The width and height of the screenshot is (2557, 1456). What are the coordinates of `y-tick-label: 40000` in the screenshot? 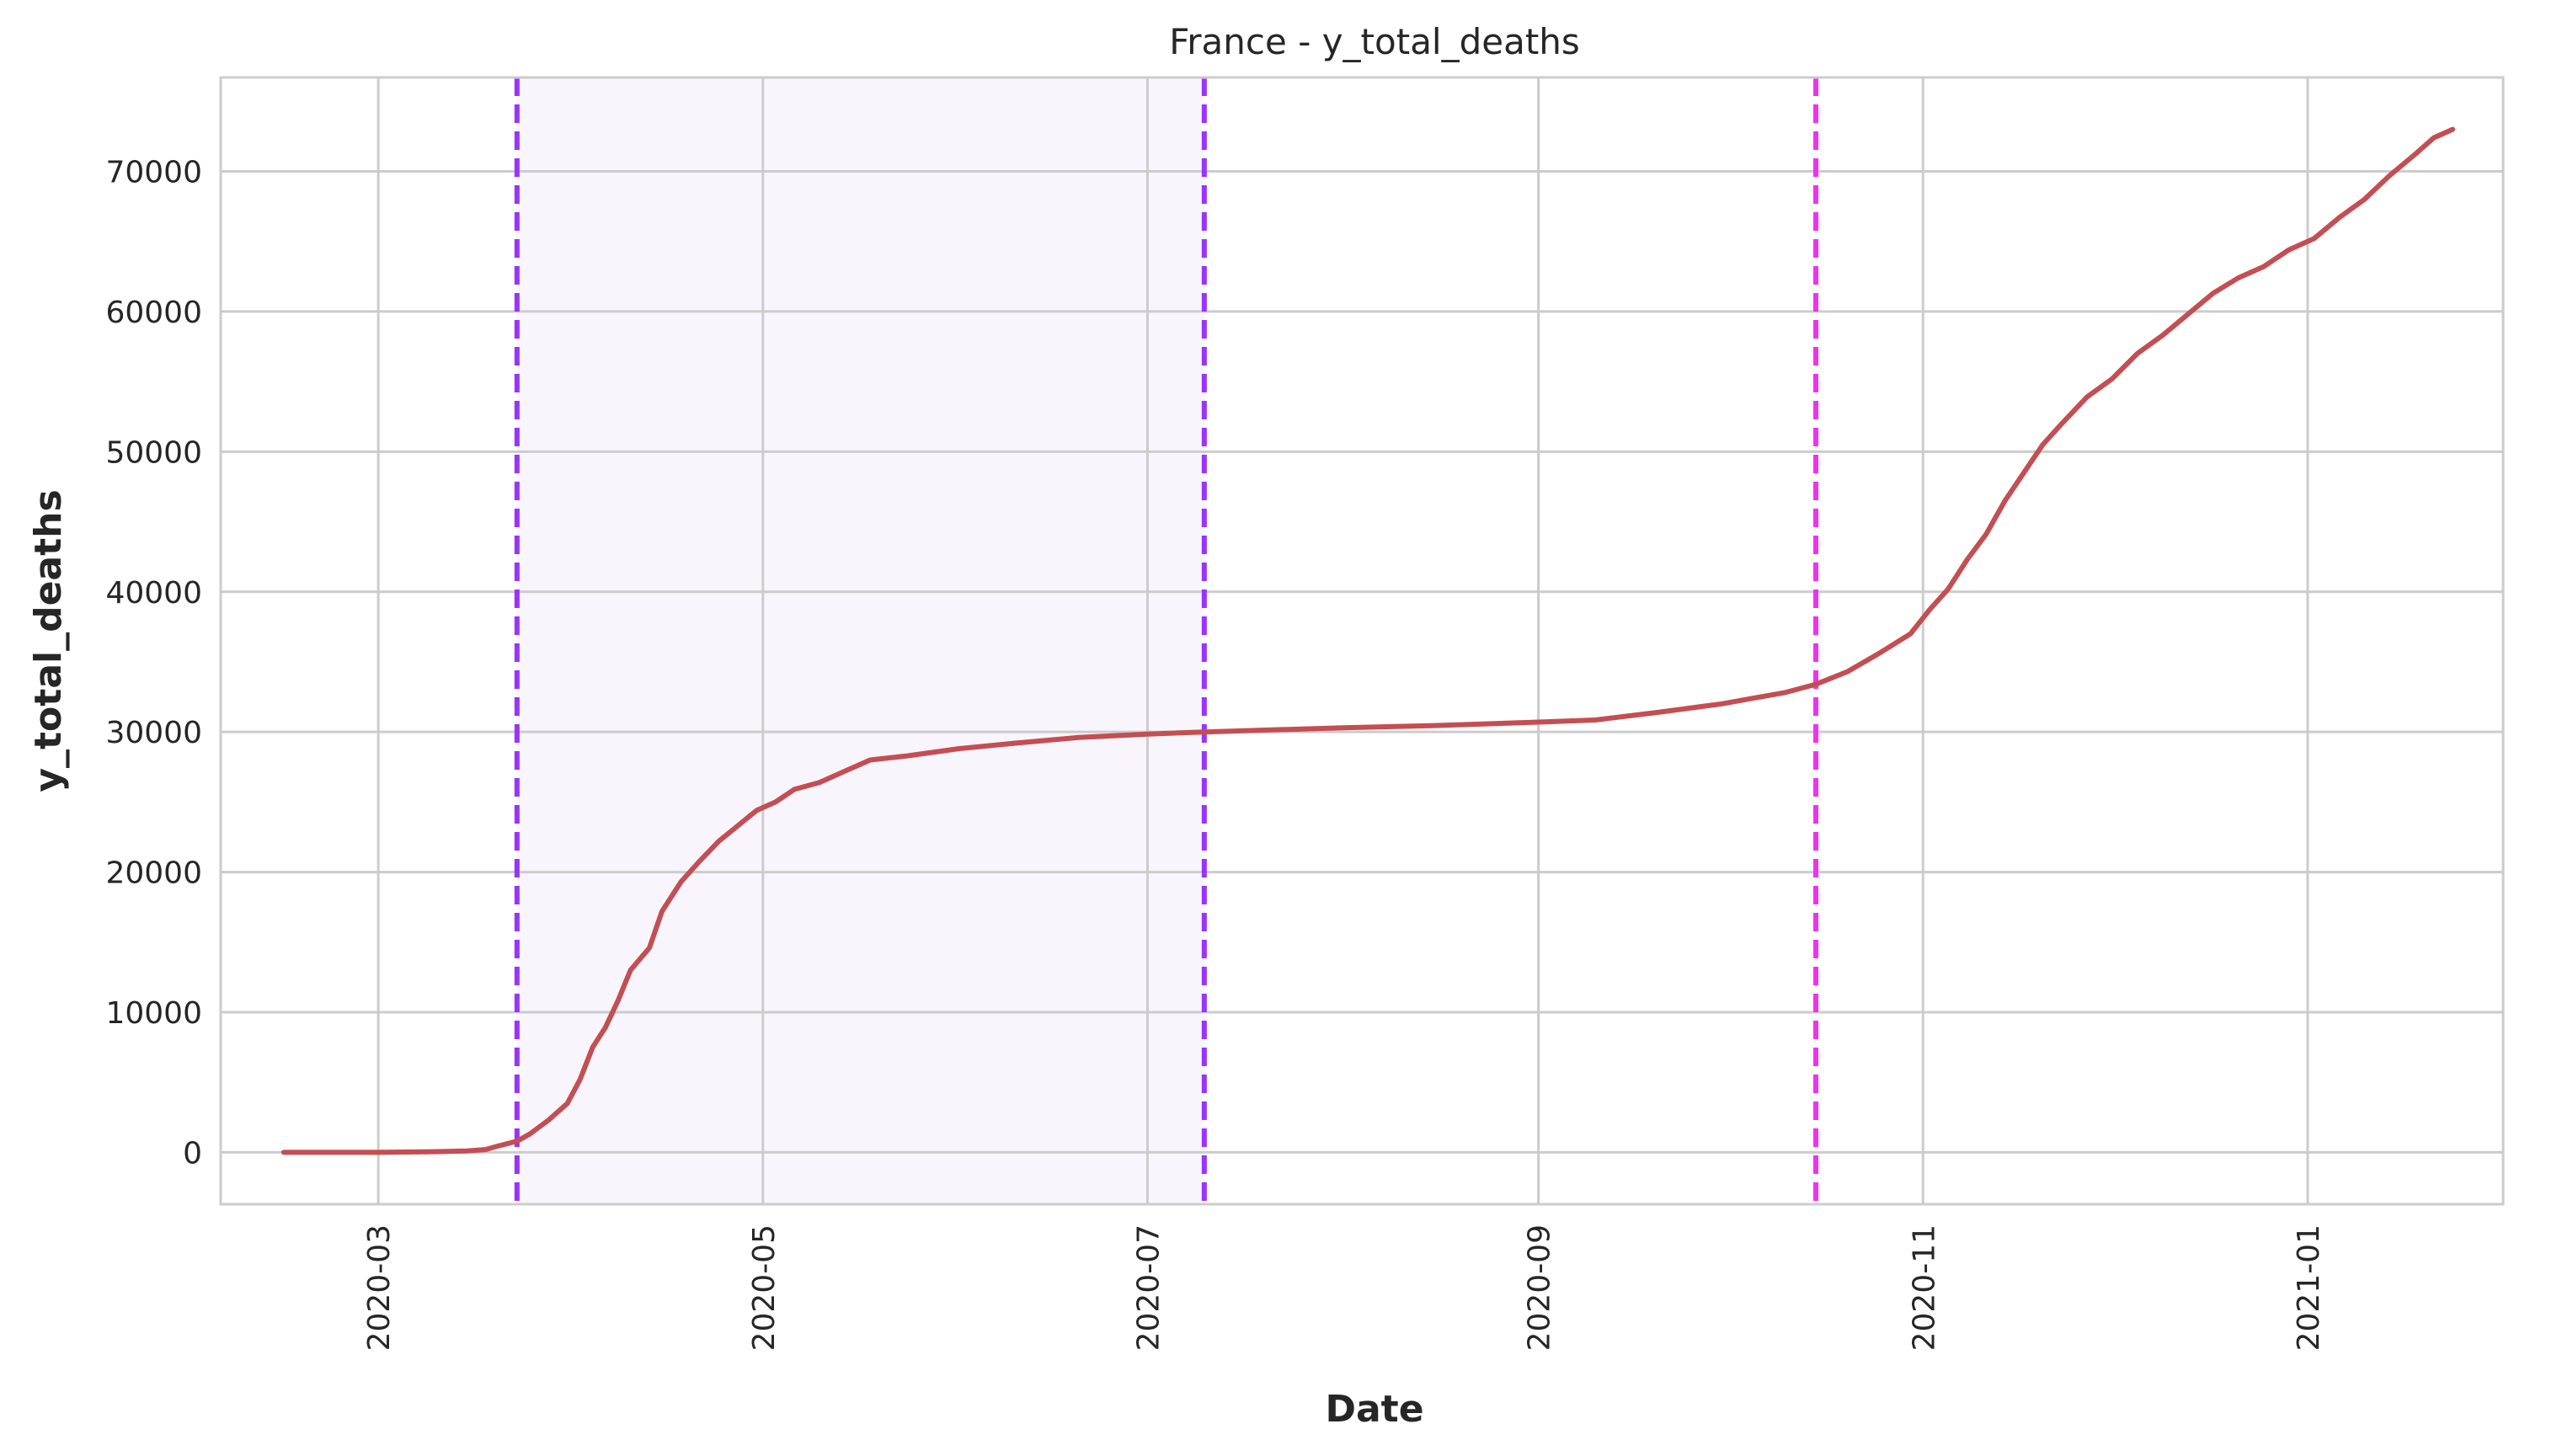 It's located at (153, 593).